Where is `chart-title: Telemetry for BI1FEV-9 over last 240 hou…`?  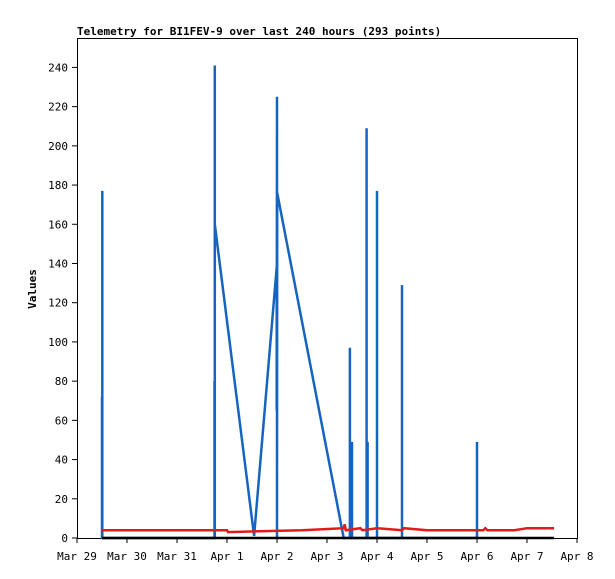
chart-title: Telemetry for BI1FEV-9 over last 240 hou… is located at coordinates (259, 31).